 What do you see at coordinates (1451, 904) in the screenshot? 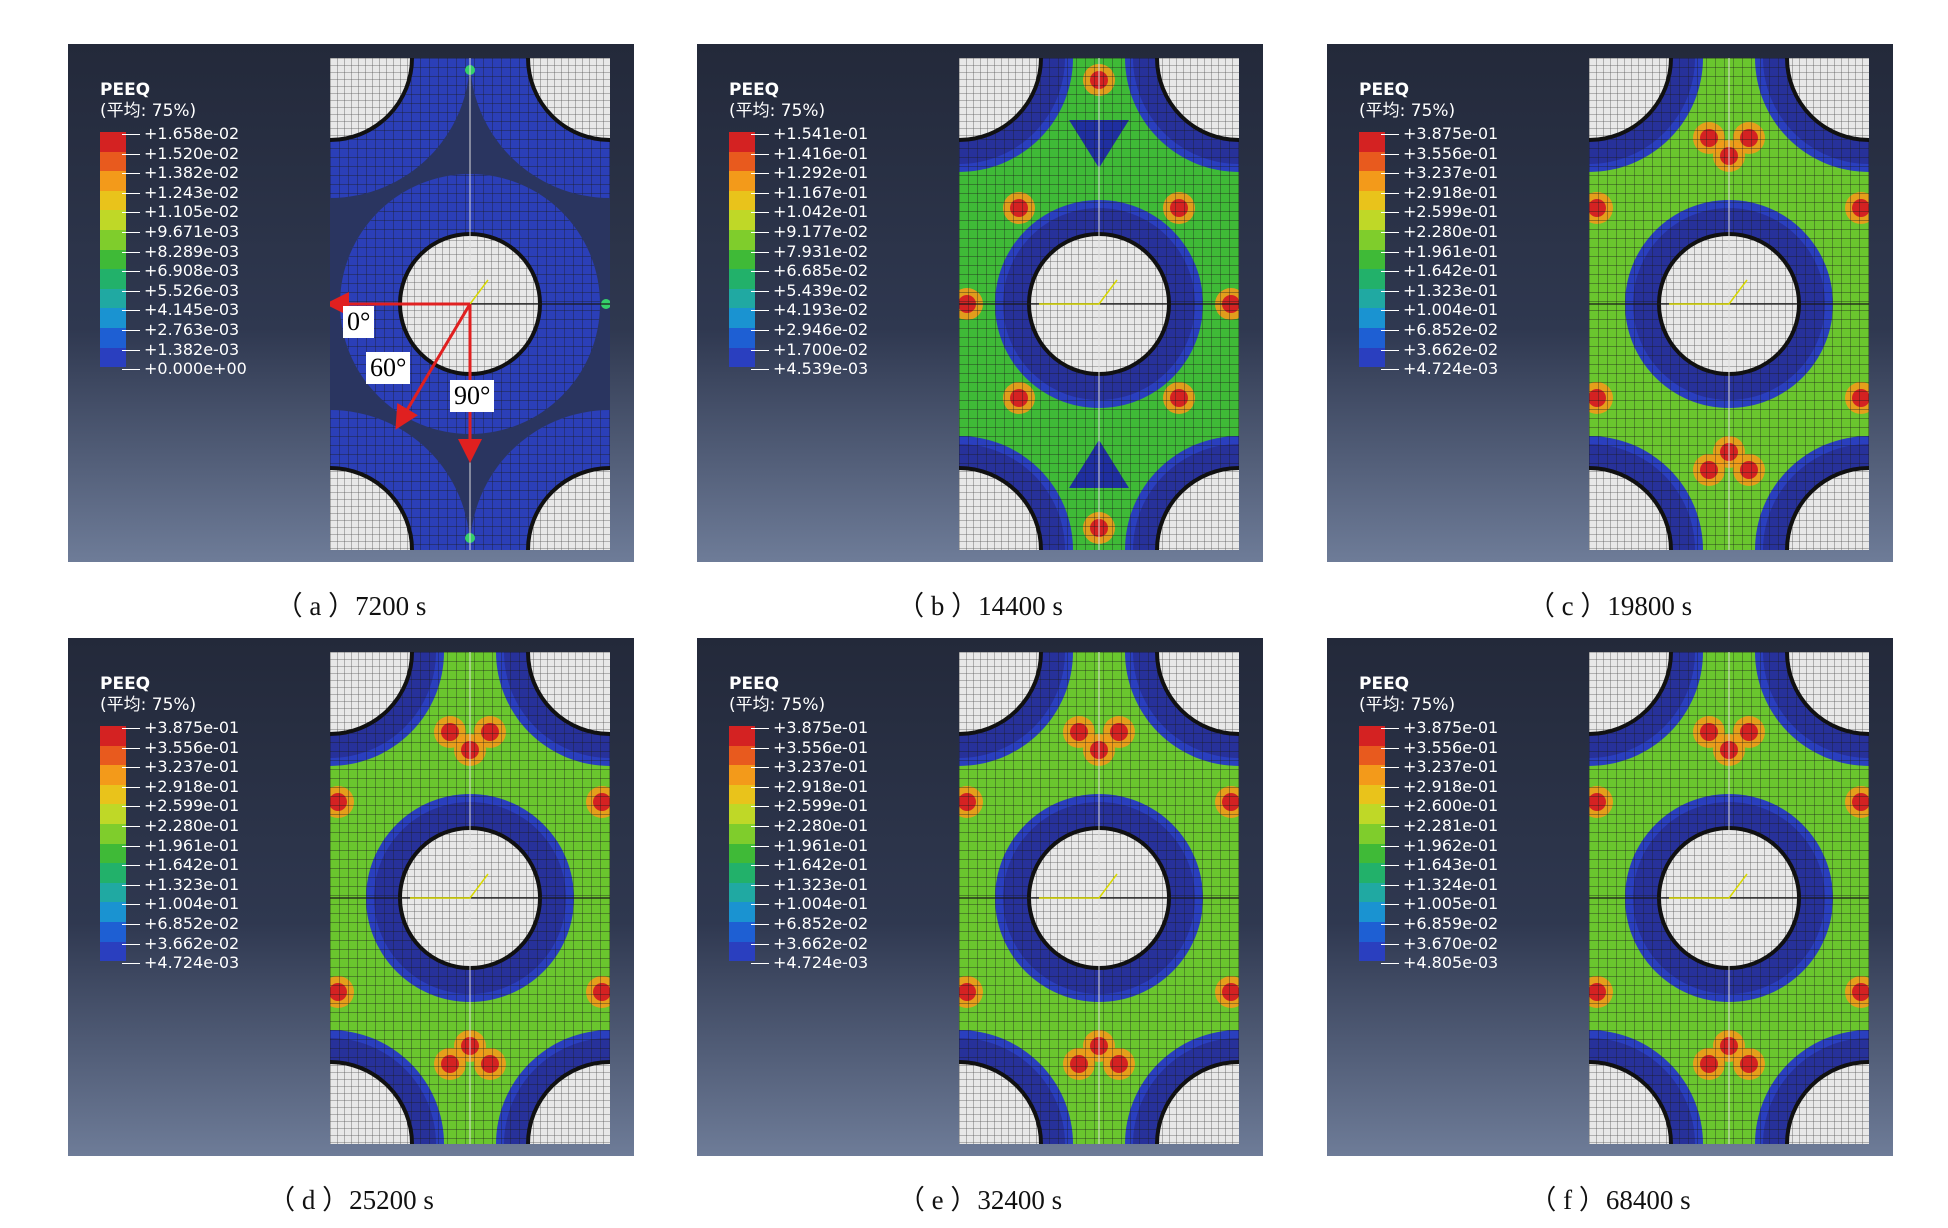
I see `legend-value: +1.005e-01` at bounding box center [1451, 904].